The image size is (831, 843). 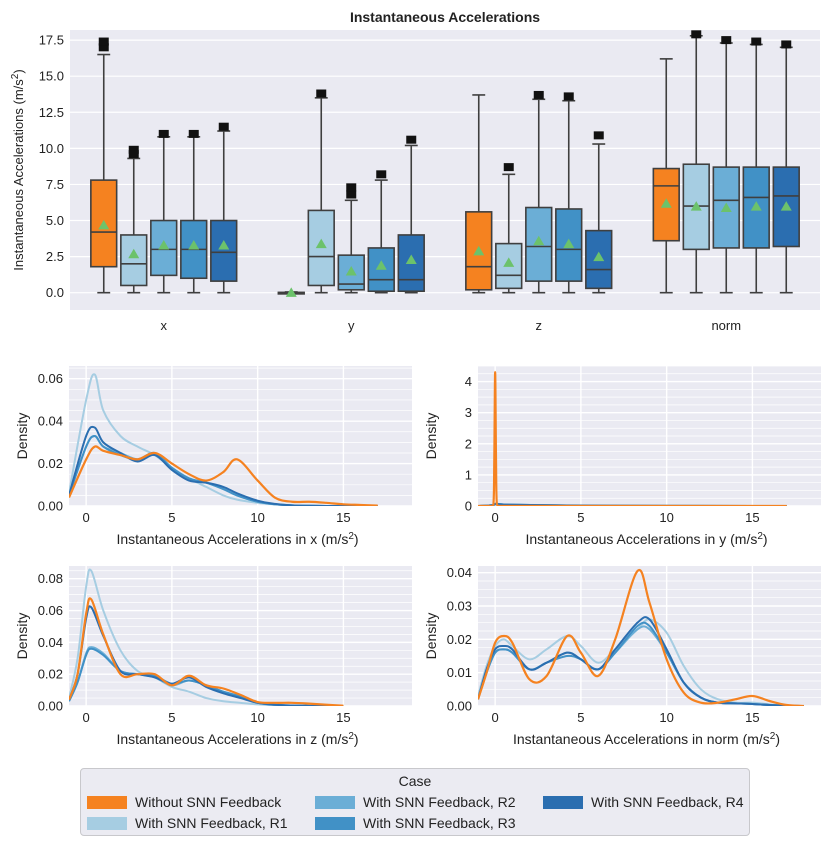 I want to click on boxplot-ytick-label: 0.0, so click(x=55, y=292).